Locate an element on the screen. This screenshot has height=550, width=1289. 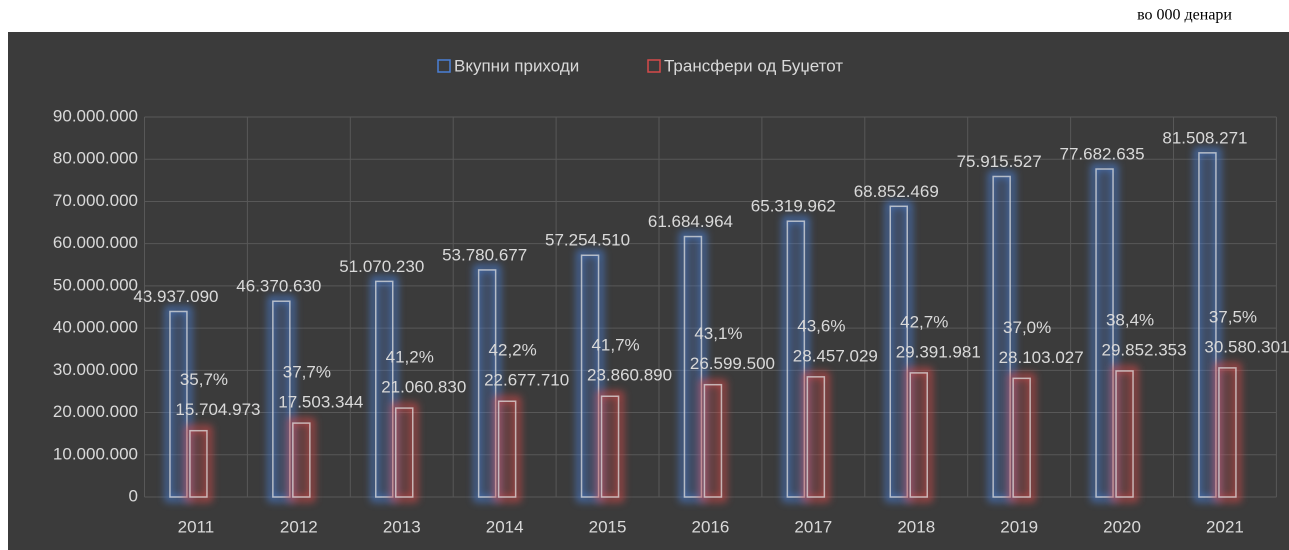
value-label: 30.580.301 is located at coordinates (1246, 346).